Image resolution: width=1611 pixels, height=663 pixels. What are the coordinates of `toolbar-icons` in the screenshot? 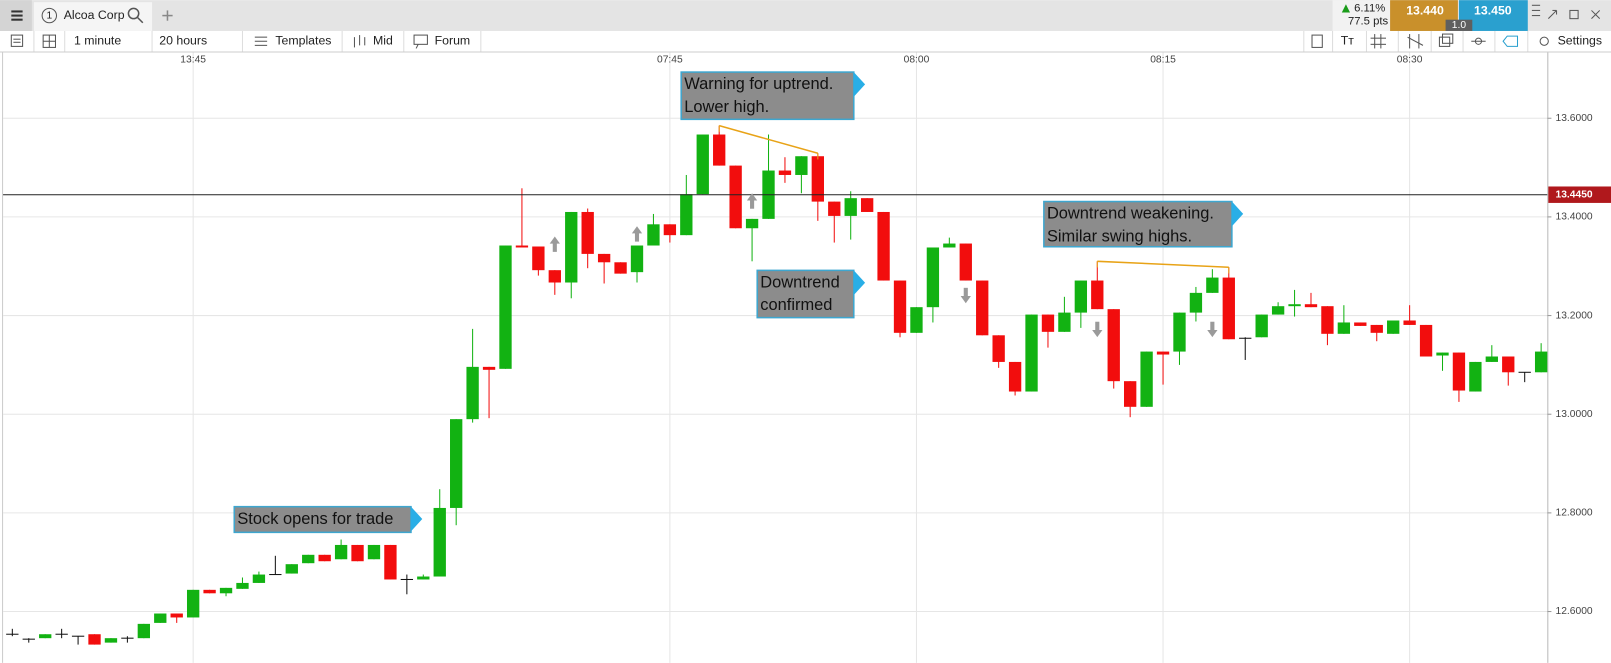 It's located at (779, 41).